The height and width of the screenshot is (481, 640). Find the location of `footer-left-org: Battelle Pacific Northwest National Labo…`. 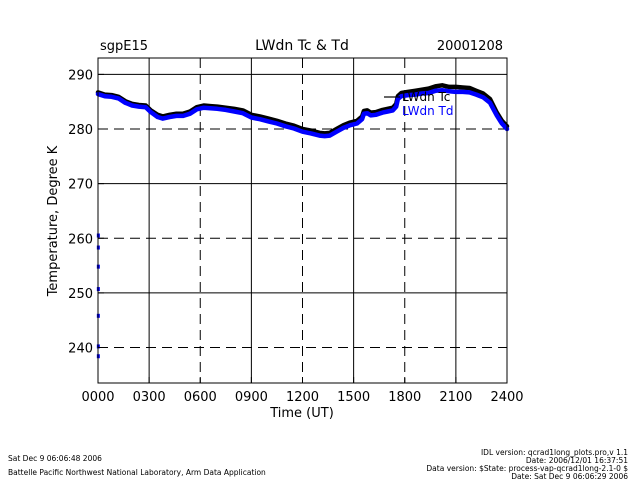

footer-left-org: Battelle Pacific Northwest National Labo… is located at coordinates (137, 472).